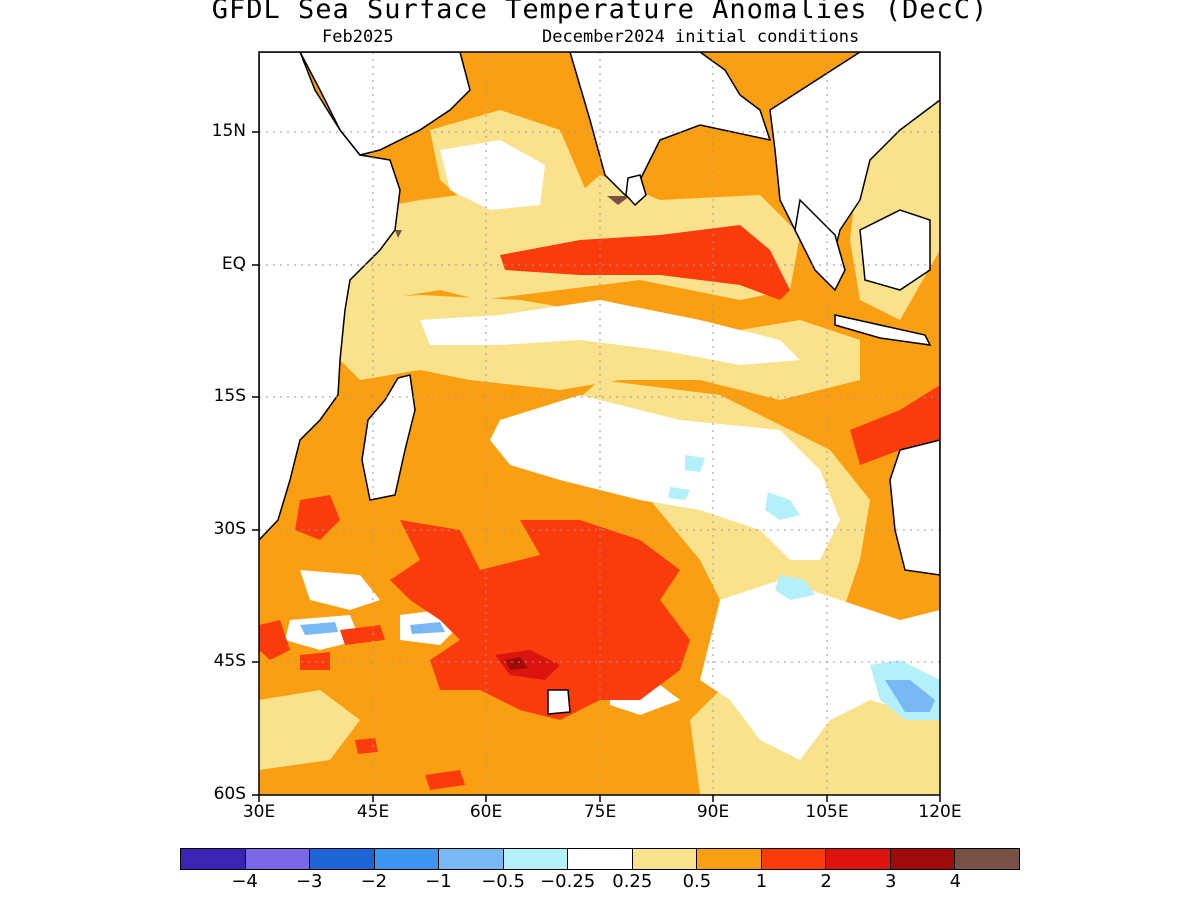 The width and height of the screenshot is (1200, 900). What do you see at coordinates (761, 881) in the screenshot?
I see `colorbar-label: 1` at bounding box center [761, 881].